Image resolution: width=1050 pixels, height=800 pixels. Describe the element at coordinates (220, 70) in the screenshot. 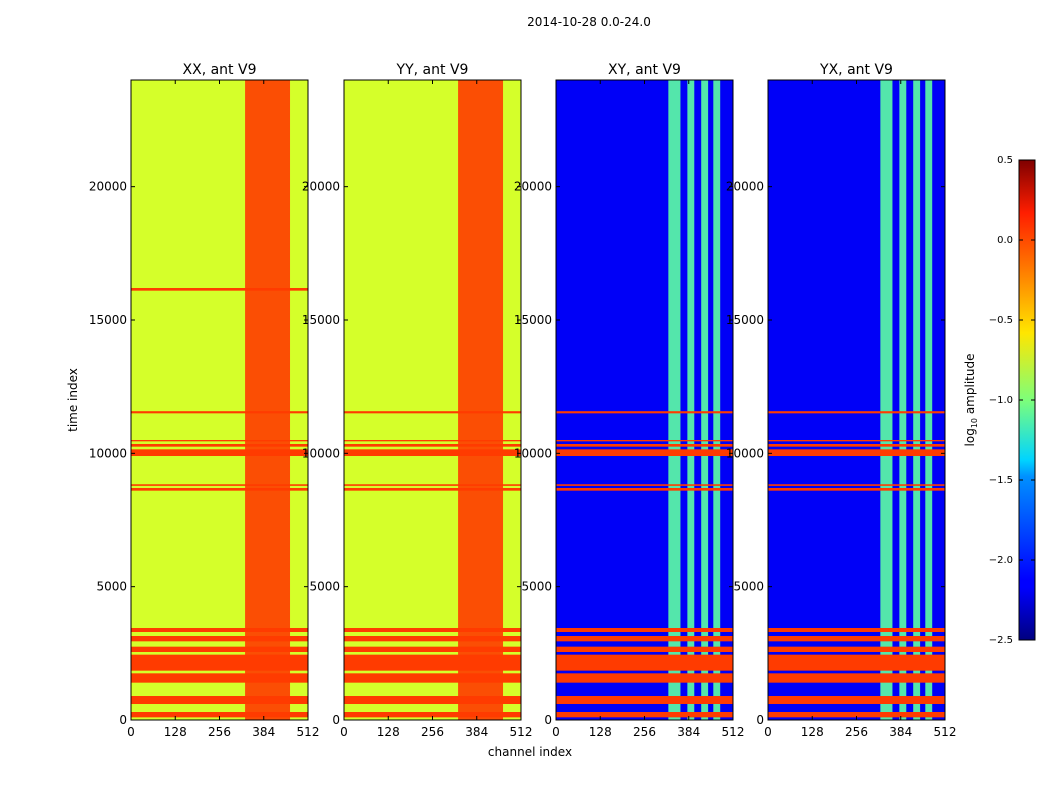

I see `panel-title: XX, ant V9` at that location.